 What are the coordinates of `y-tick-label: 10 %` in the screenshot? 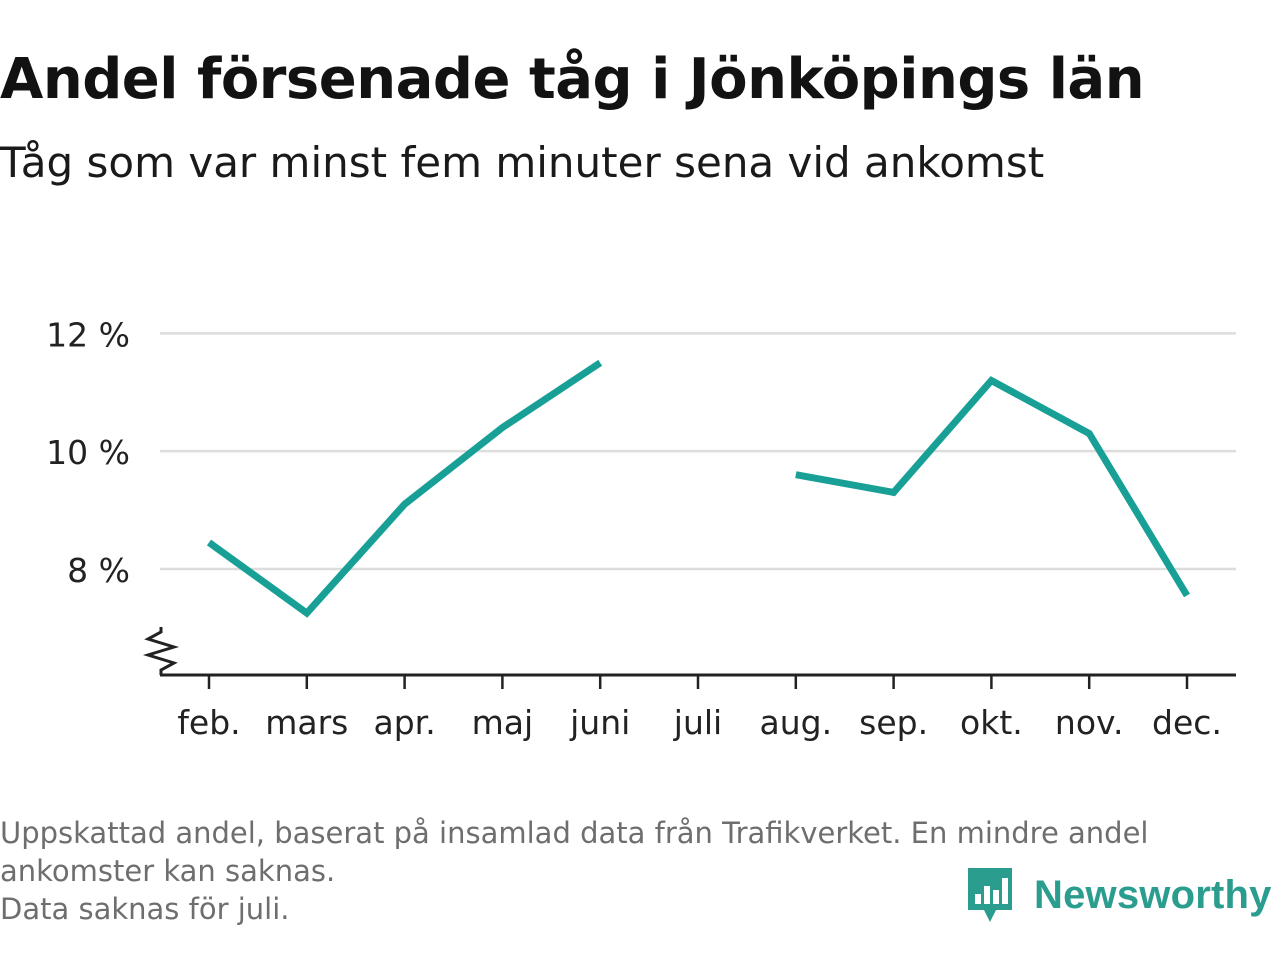 It's located at (88, 452).